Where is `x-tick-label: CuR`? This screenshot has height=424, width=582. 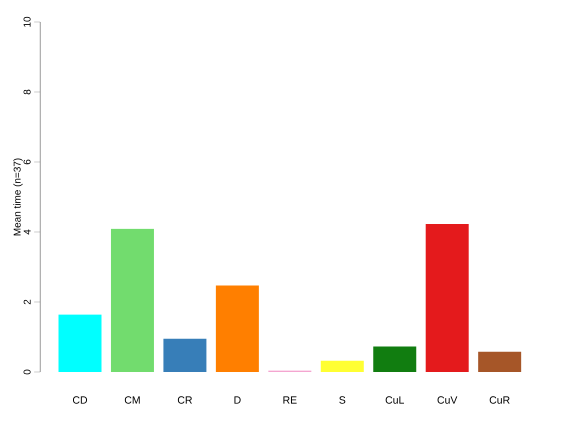 x-tick-label: CuR is located at coordinates (500, 400).